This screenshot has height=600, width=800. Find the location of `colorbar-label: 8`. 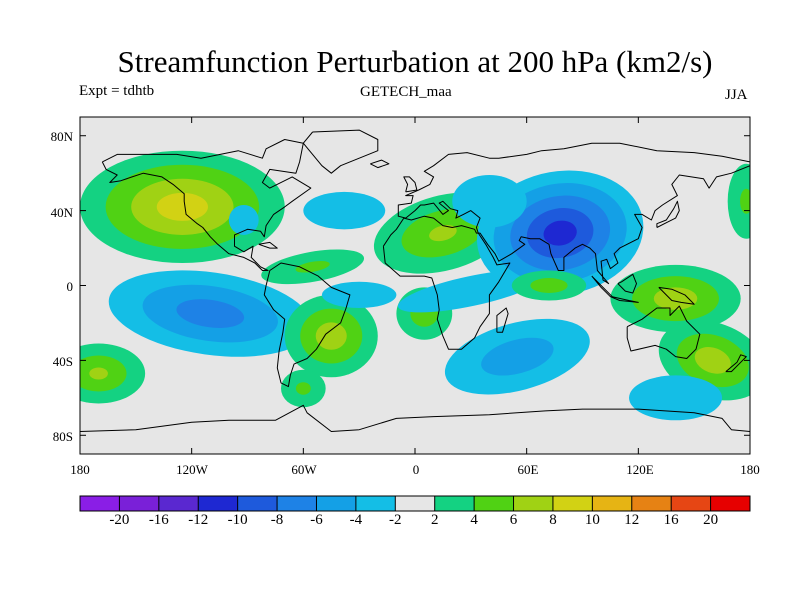

colorbar-label: 8 is located at coordinates (553, 520).